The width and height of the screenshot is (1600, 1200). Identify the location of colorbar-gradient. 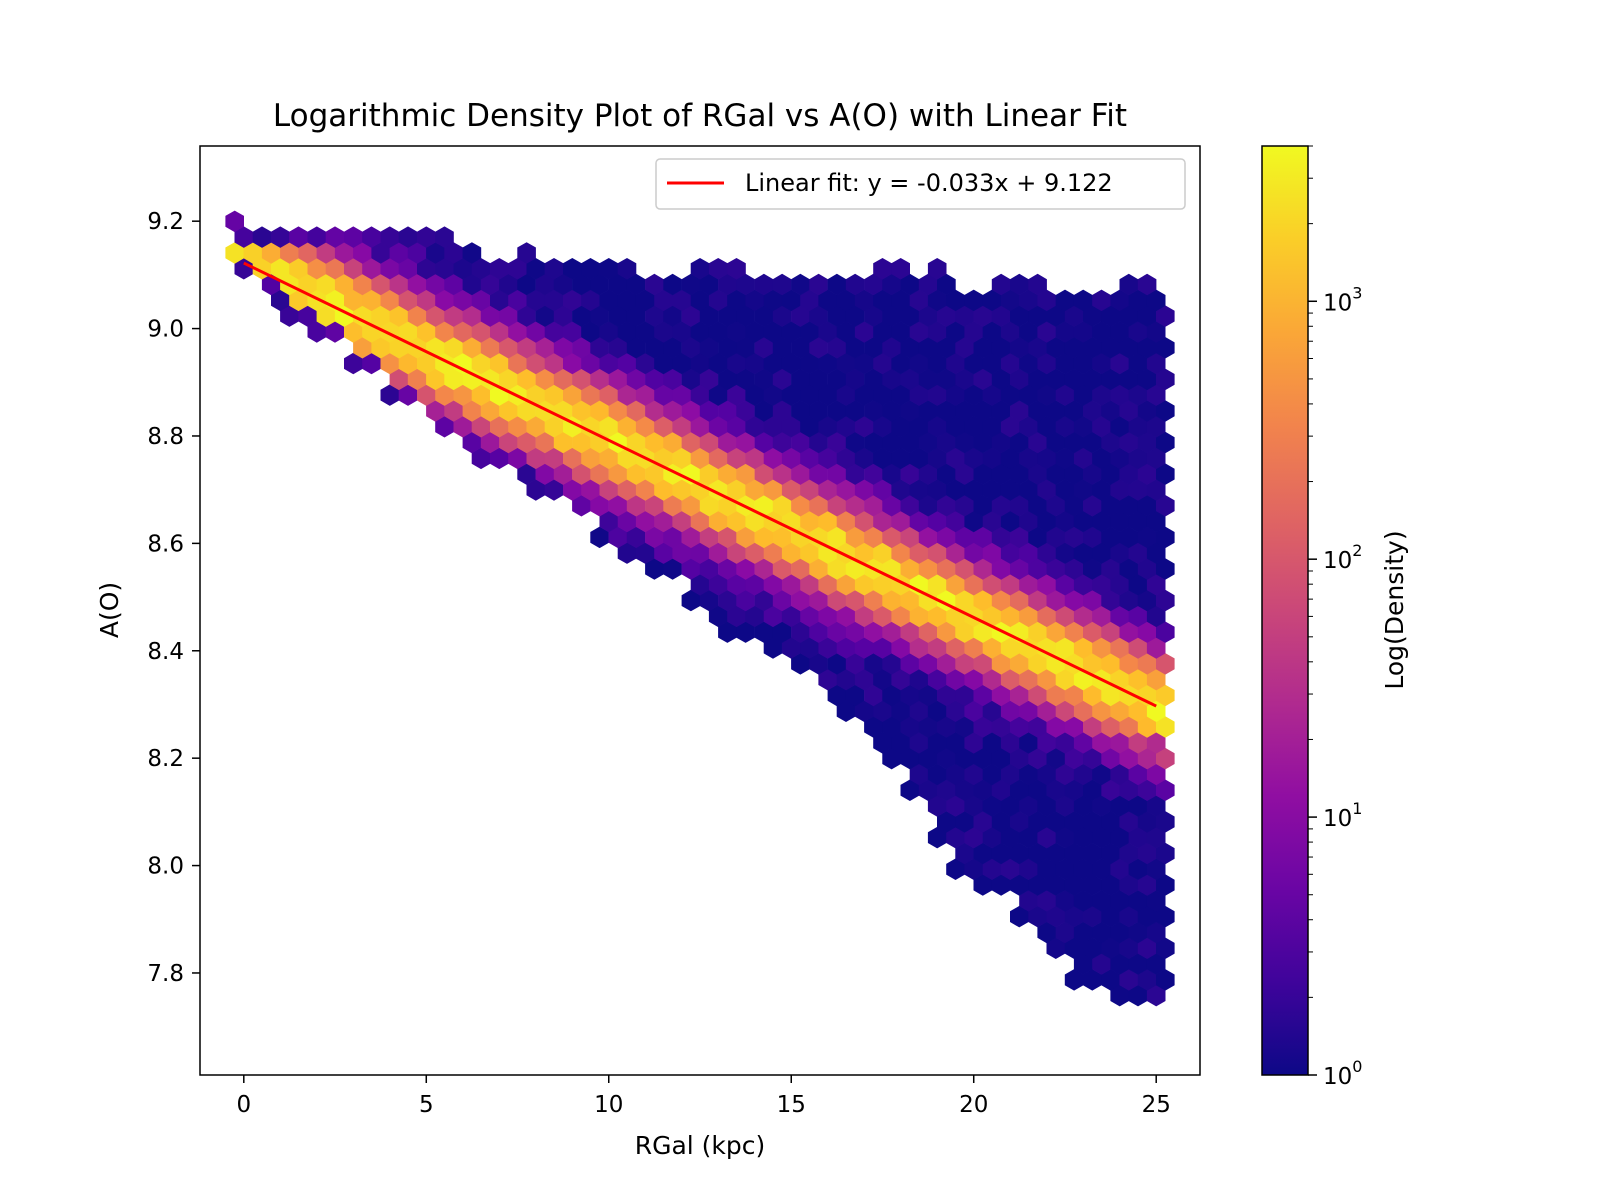
(1285, 610).